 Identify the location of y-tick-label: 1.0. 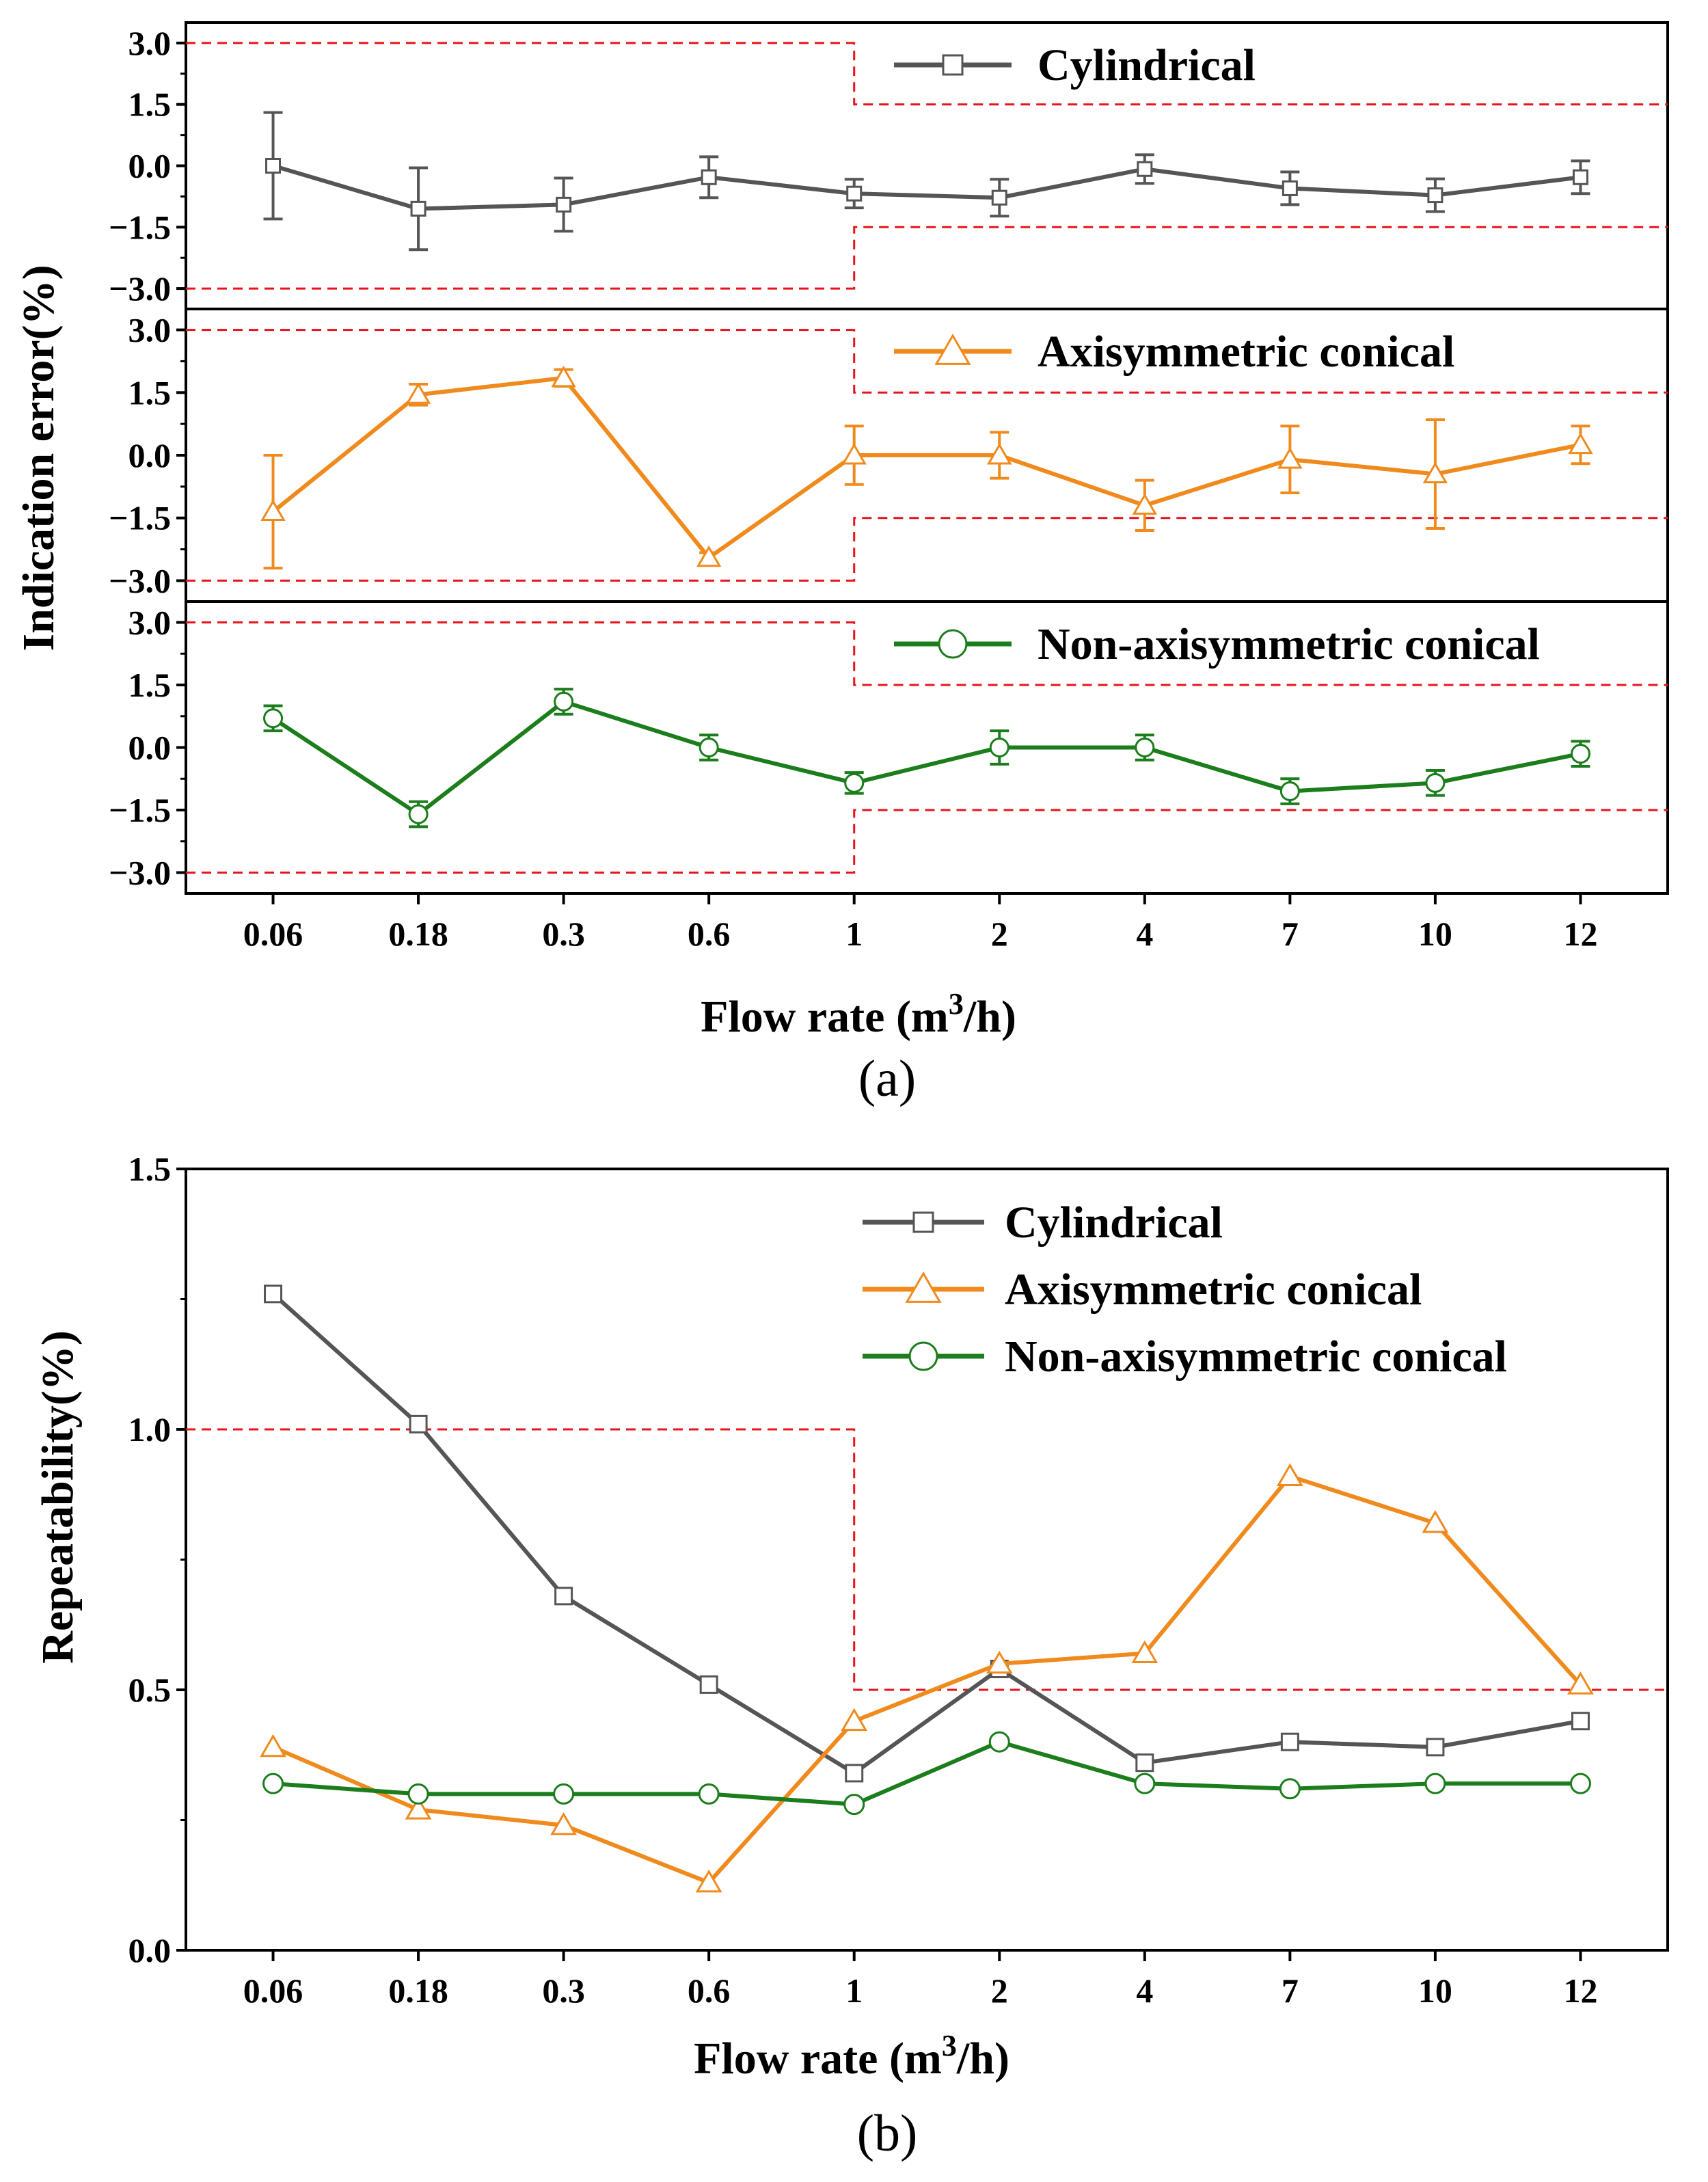
(150, 1429).